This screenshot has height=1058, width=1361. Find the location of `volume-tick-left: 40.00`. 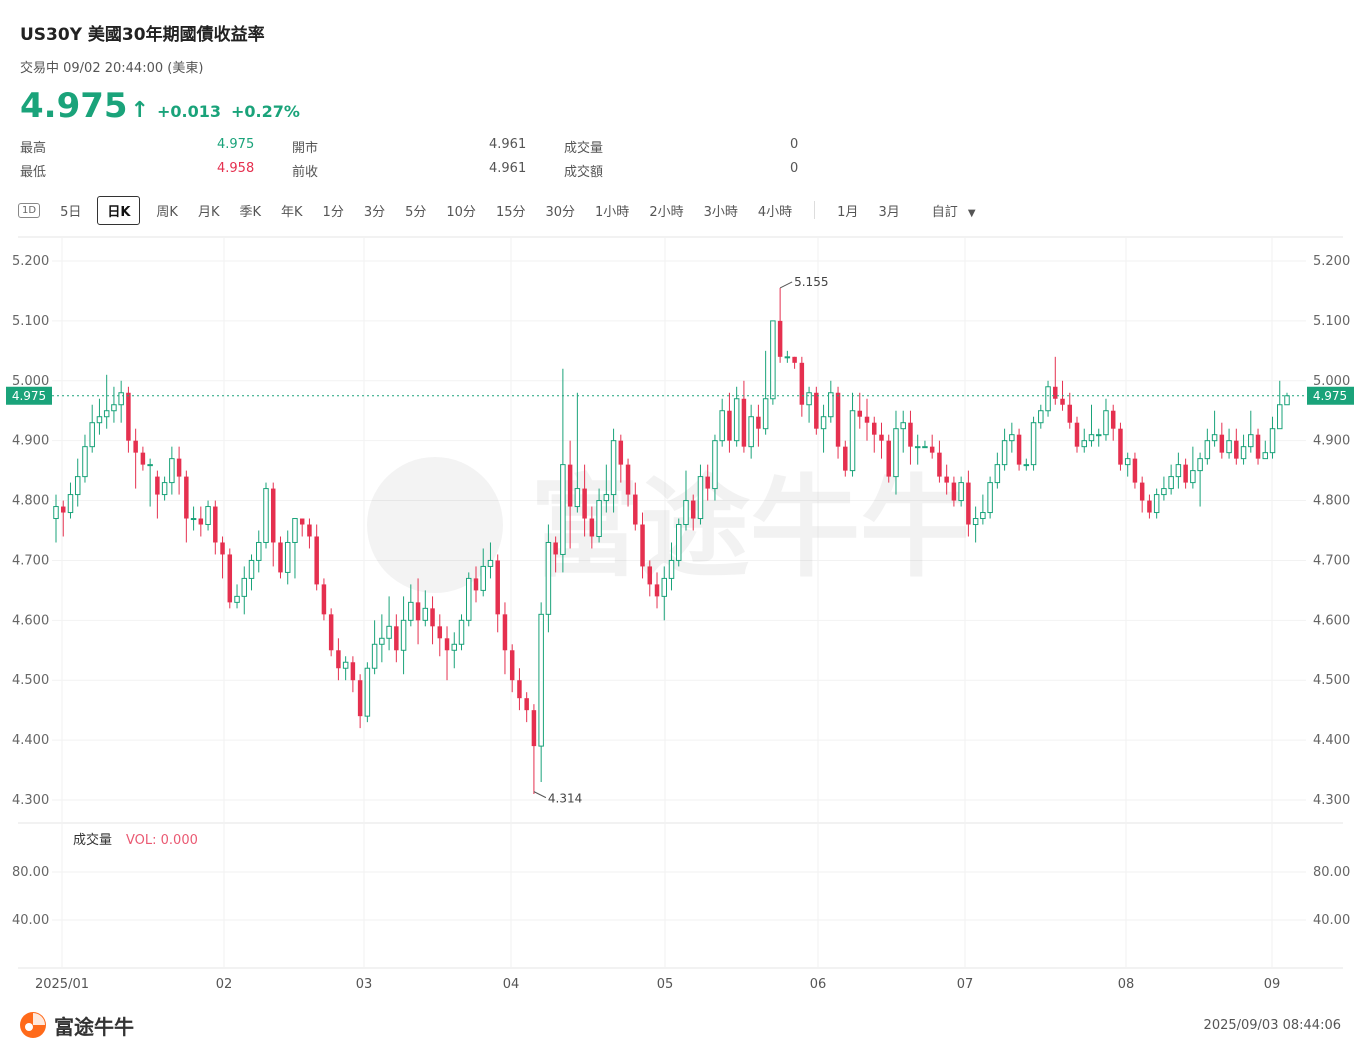

volume-tick-left: 40.00 is located at coordinates (30, 920).